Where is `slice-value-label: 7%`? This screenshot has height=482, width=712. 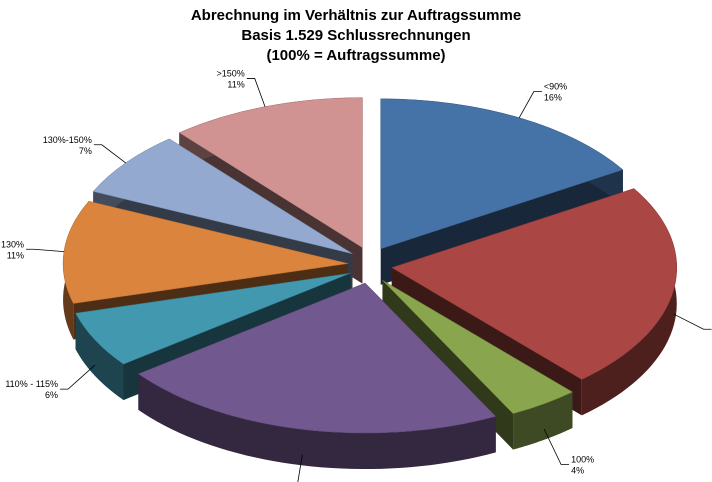 slice-value-label: 7% is located at coordinates (85, 151).